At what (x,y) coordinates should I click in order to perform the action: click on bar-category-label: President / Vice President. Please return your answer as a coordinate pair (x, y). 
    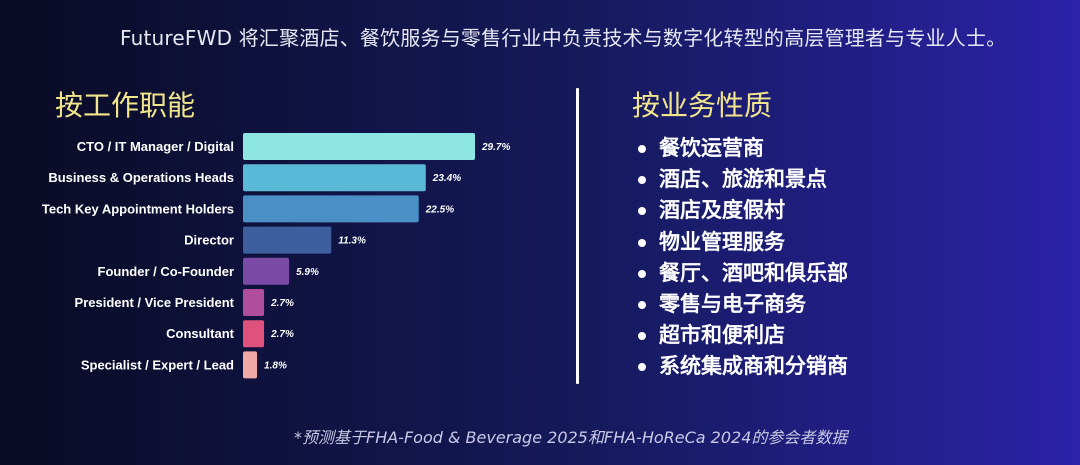
    Looking at the image, I should click on (155, 302).